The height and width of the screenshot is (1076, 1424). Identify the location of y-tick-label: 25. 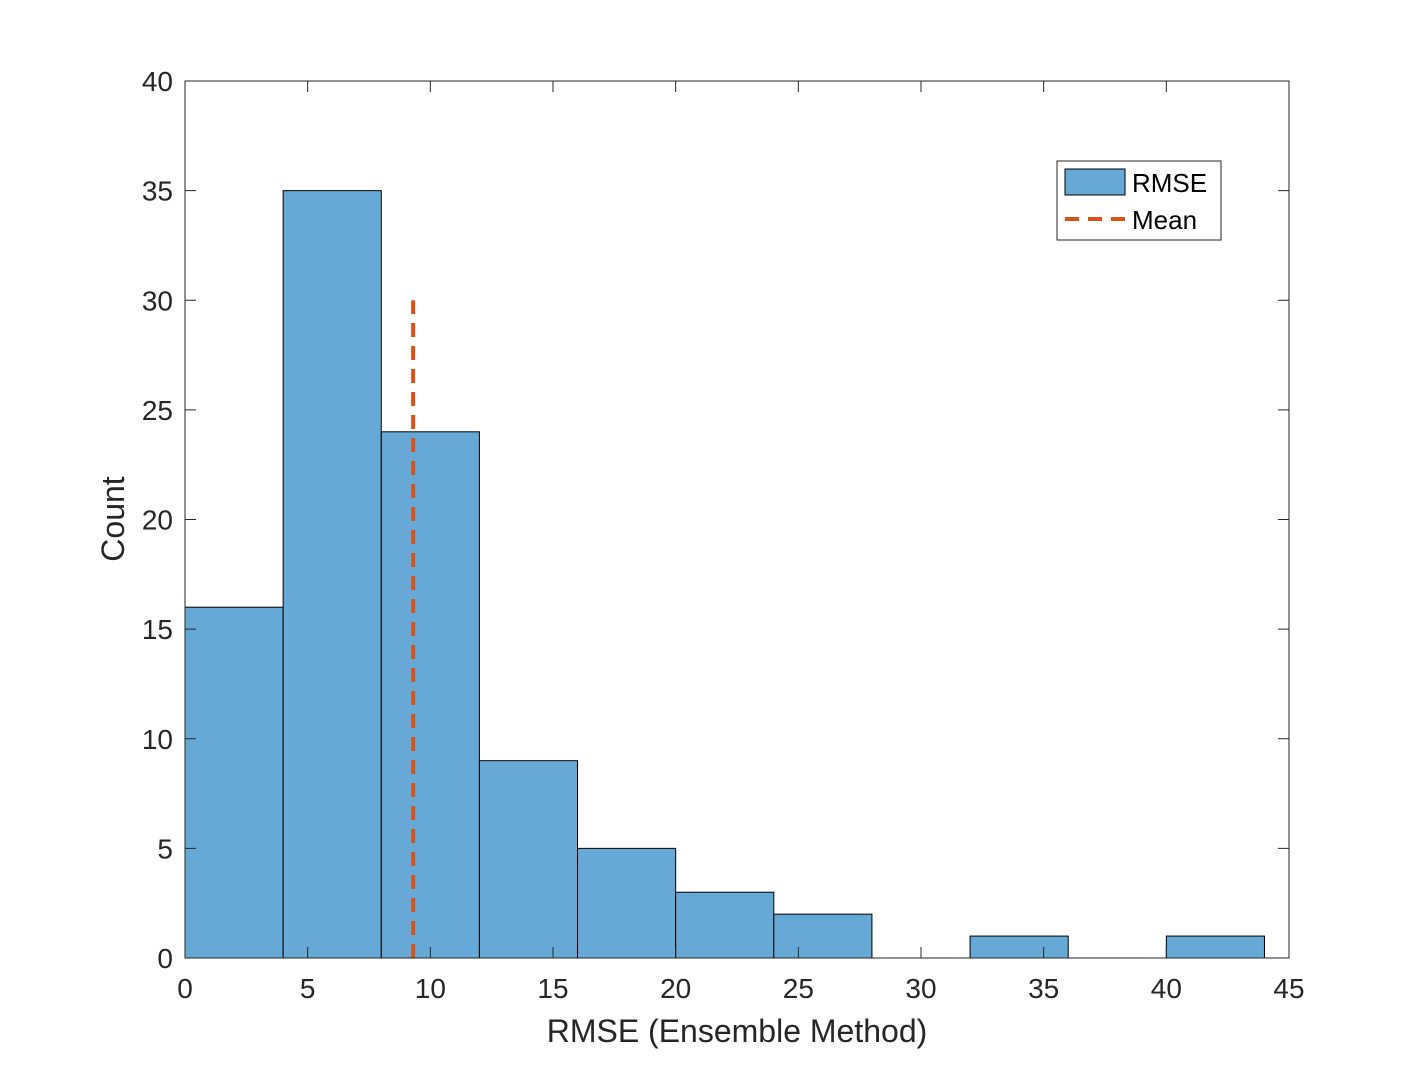
(157, 410).